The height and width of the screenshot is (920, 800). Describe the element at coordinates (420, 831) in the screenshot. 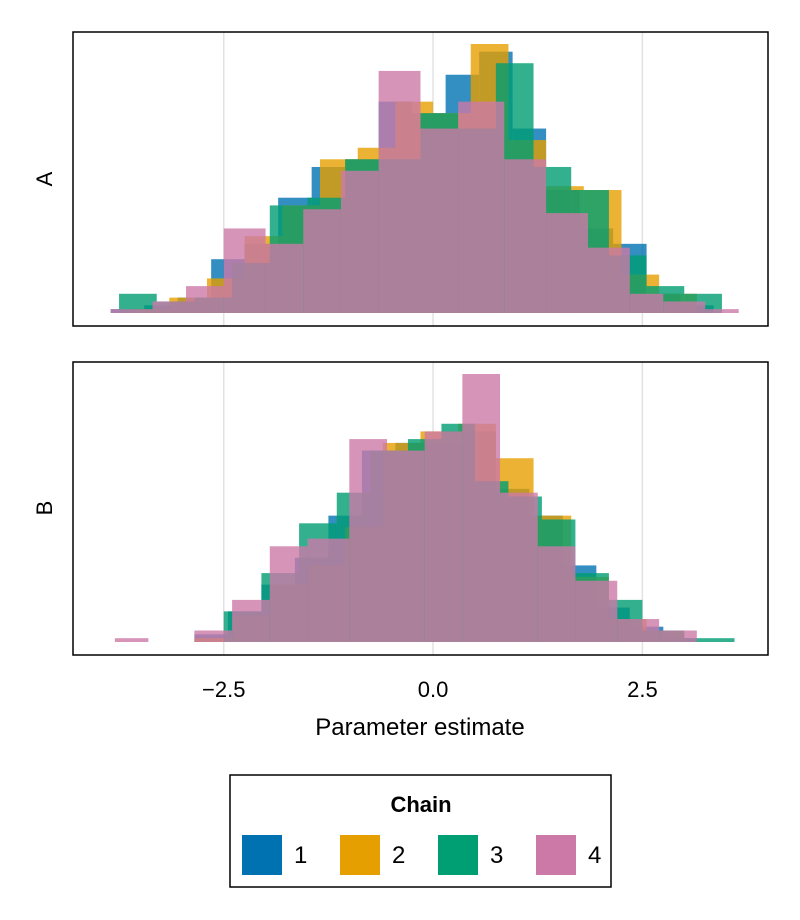

I see `legend: Chain 1 2 3 4` at that location.